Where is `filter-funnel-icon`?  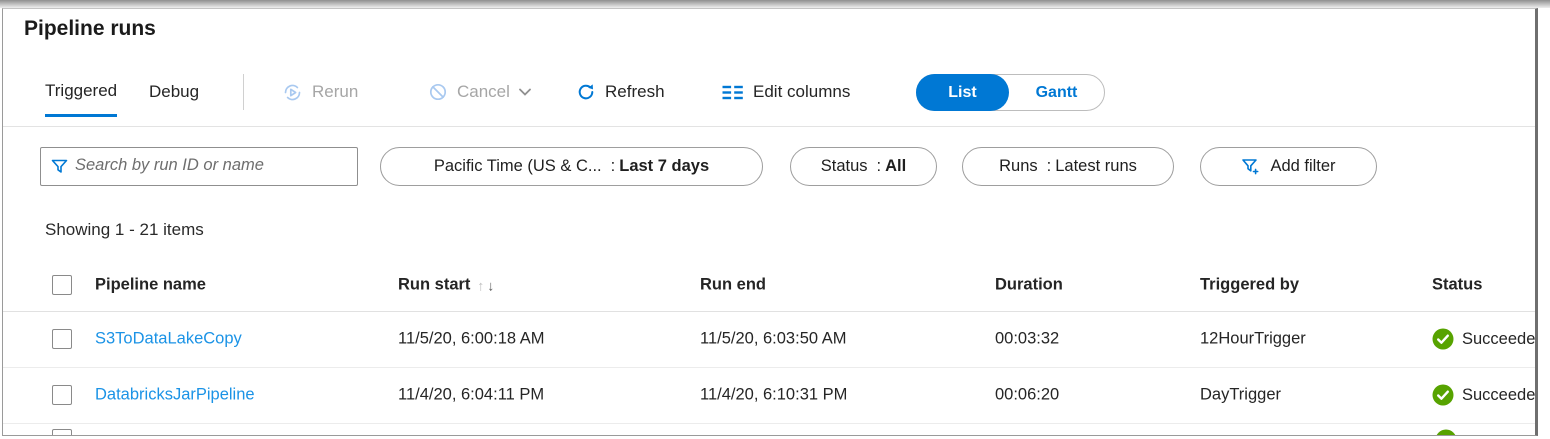
filter-funnel-icon is located at coordinates (59, 166).